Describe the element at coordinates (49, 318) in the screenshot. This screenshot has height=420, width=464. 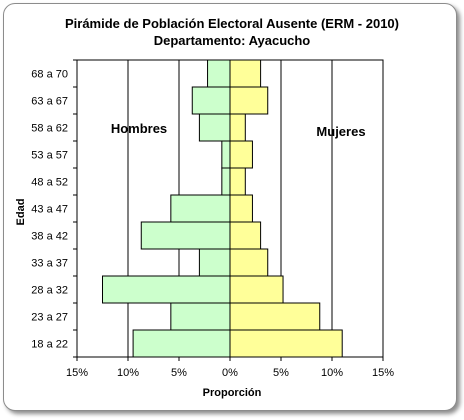
I see `y-tick-label: 23 a 27` at that location.